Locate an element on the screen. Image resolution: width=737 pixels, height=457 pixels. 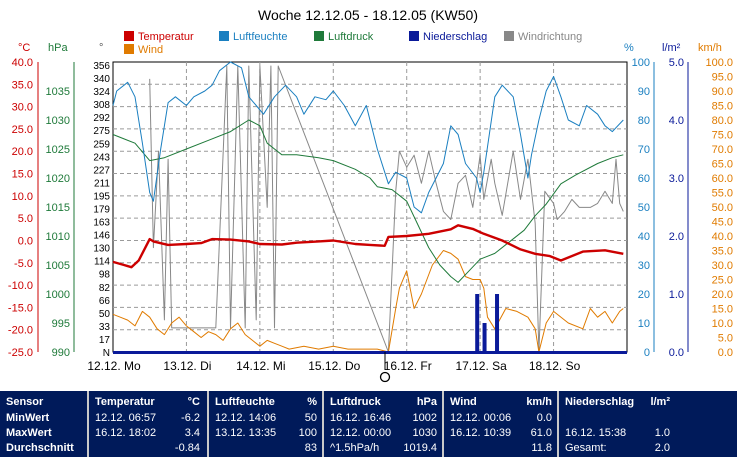
header-rain-unit: l/m² is located at coordinates (660, 402).